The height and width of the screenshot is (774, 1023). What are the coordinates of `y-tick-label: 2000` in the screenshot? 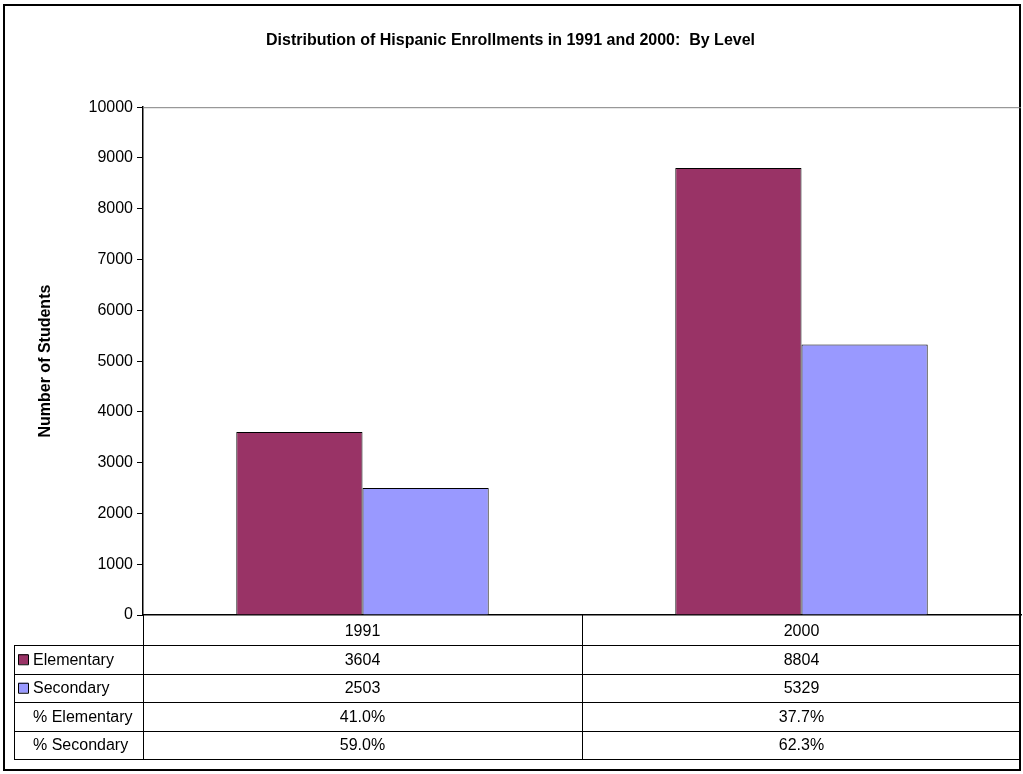 It's located at (115, 512).